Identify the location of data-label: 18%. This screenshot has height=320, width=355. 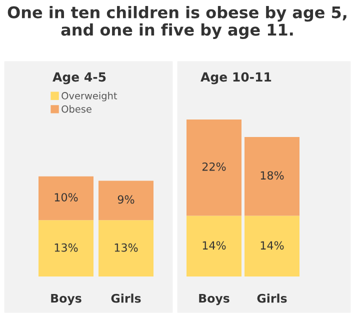
(272, 175).